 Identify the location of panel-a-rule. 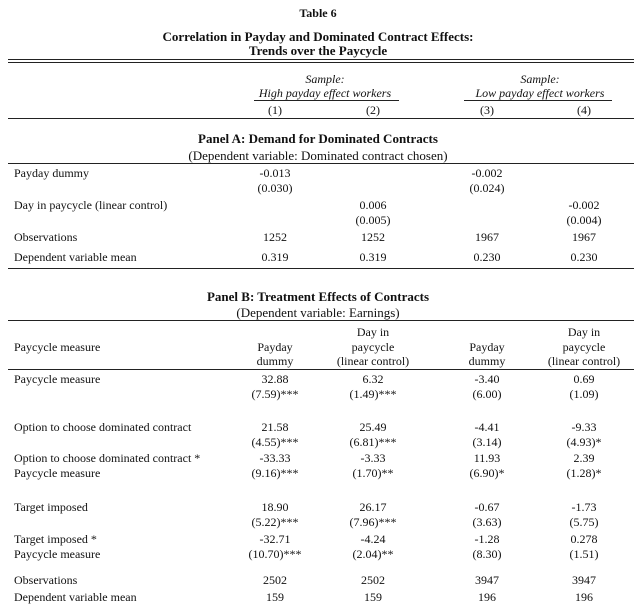
(321, 163).